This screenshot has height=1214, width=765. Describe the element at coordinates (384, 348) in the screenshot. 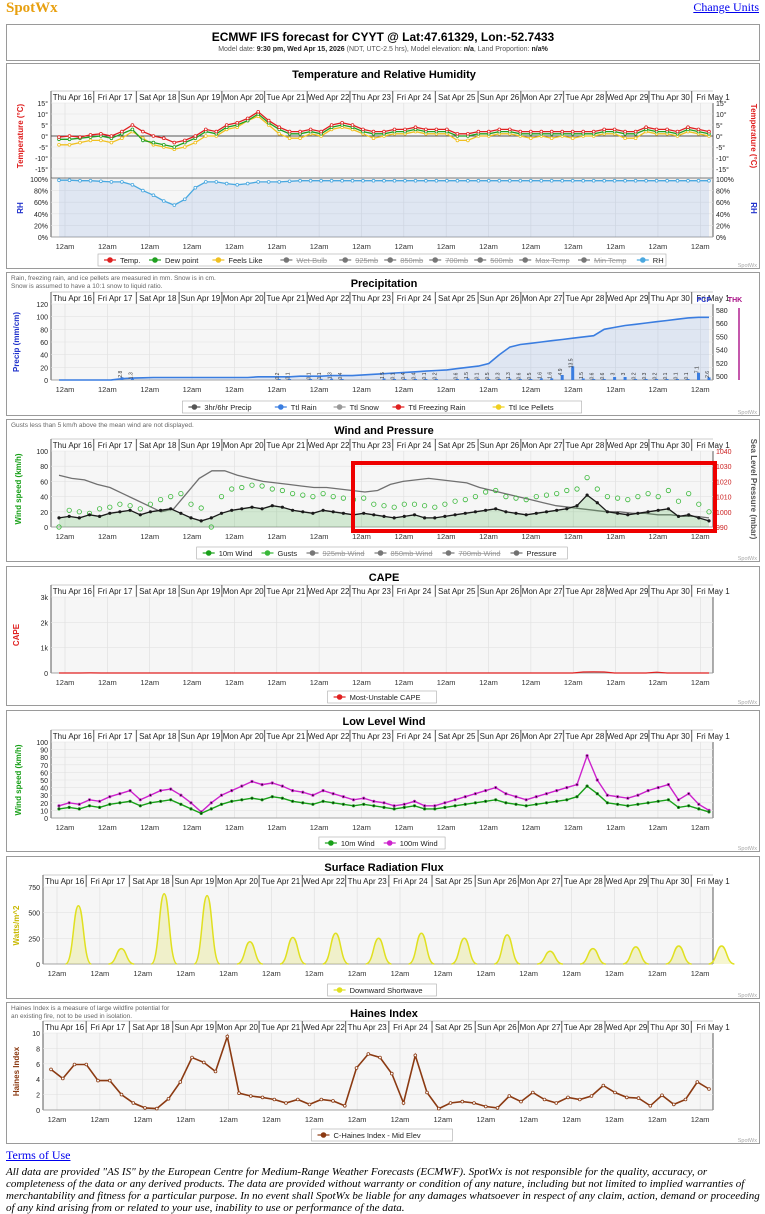

I see `total-rain-series-line` at that location.